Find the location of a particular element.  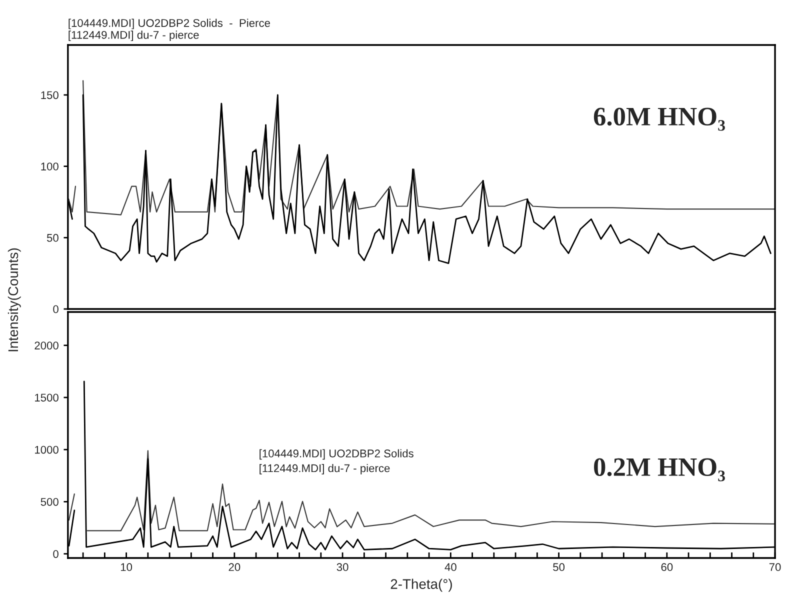

x-axis-title: 2-Theta(°) is located at coordinates (421, 585).